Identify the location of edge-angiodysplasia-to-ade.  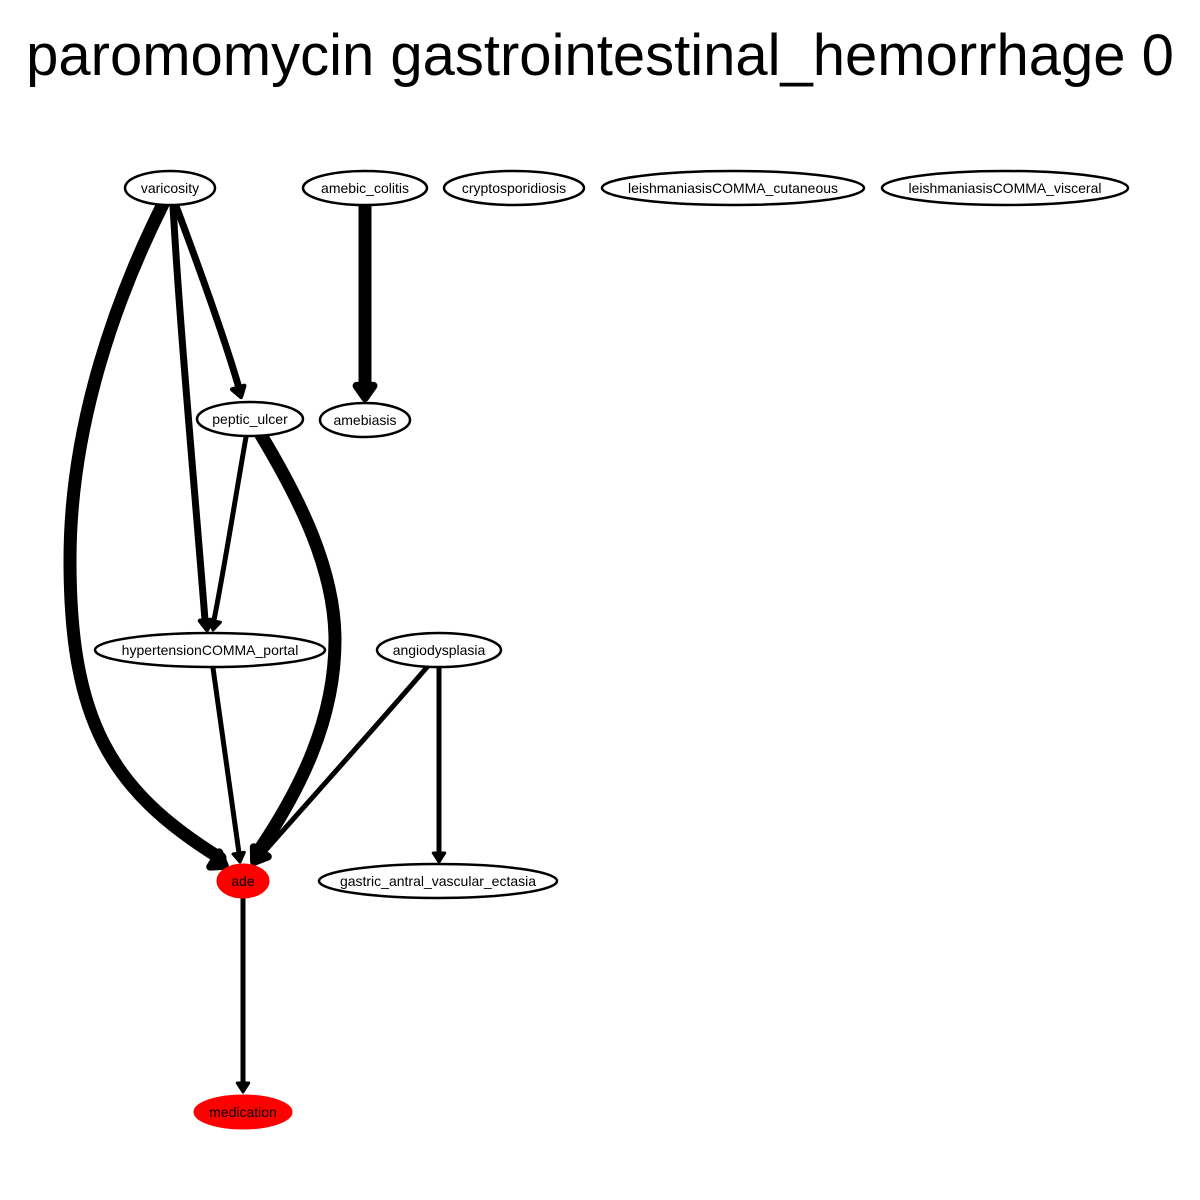
(343, 762).